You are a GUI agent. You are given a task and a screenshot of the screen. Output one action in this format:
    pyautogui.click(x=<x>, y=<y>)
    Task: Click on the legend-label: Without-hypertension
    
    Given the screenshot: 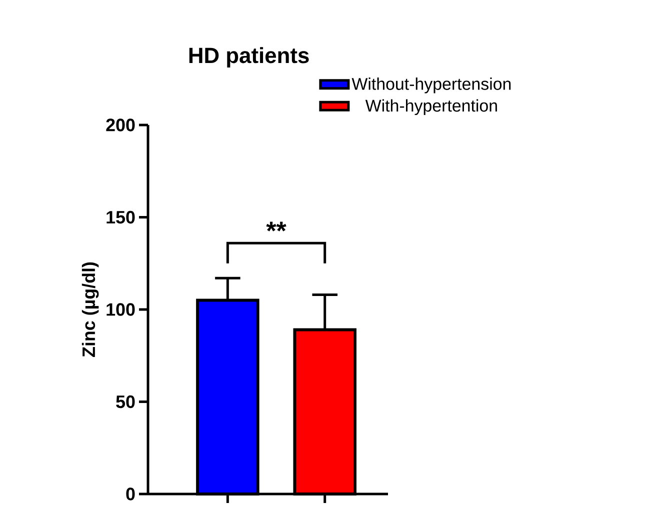 What is the action you would take?
    pyautogui.click(x=431, y=86)
    